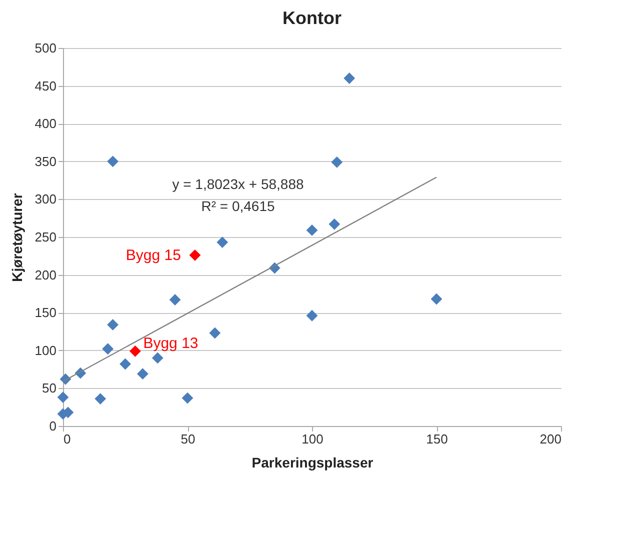  I want to click on x-tick-label: 200, so click(551, 439).